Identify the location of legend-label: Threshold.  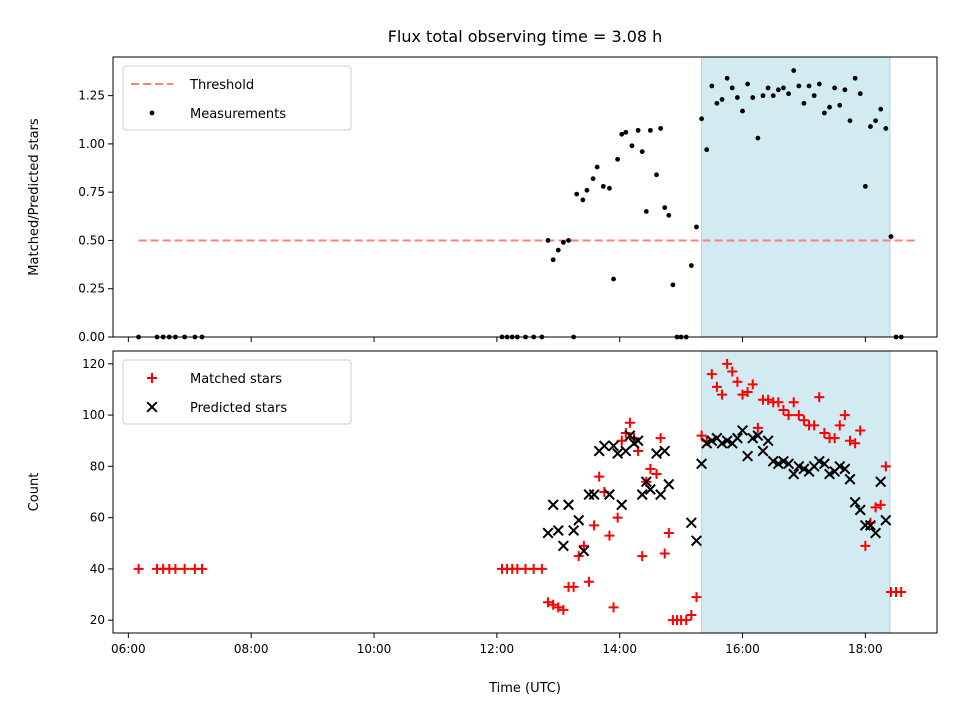
(221, 85).